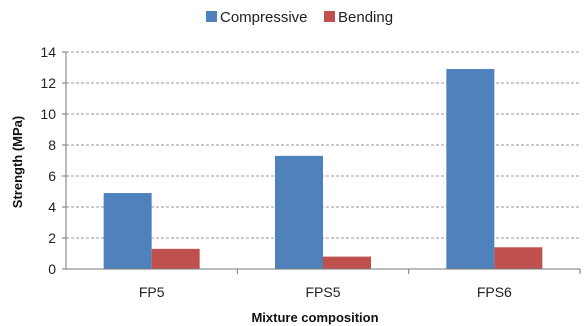 The width and height of the screenshot is (586, 326). What do you see at coordinates (52, 238) in the screenshot?
I see `y-tick-label: 2` at bounding box center [52, 238].